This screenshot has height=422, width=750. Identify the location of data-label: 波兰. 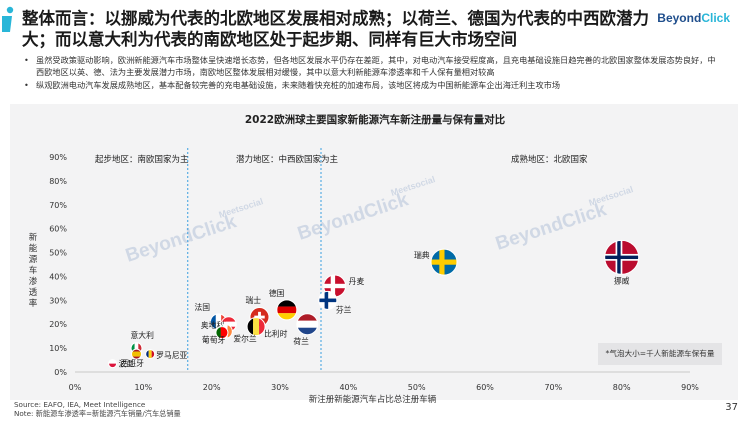
(127, 364).